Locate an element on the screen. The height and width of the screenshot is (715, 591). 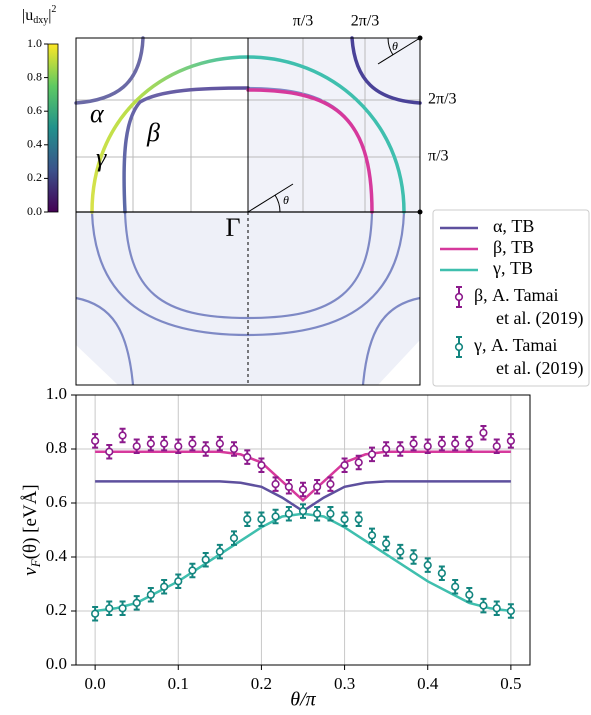
band-label: γ is located at coordinates (101, 157).